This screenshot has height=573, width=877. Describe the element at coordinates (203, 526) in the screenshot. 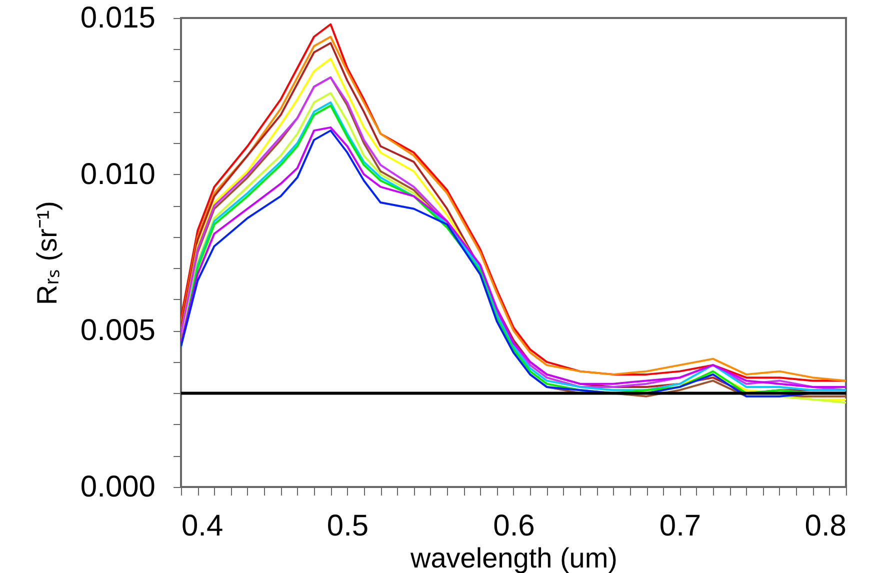

I see `x-tick-label: 0.4` at that location.